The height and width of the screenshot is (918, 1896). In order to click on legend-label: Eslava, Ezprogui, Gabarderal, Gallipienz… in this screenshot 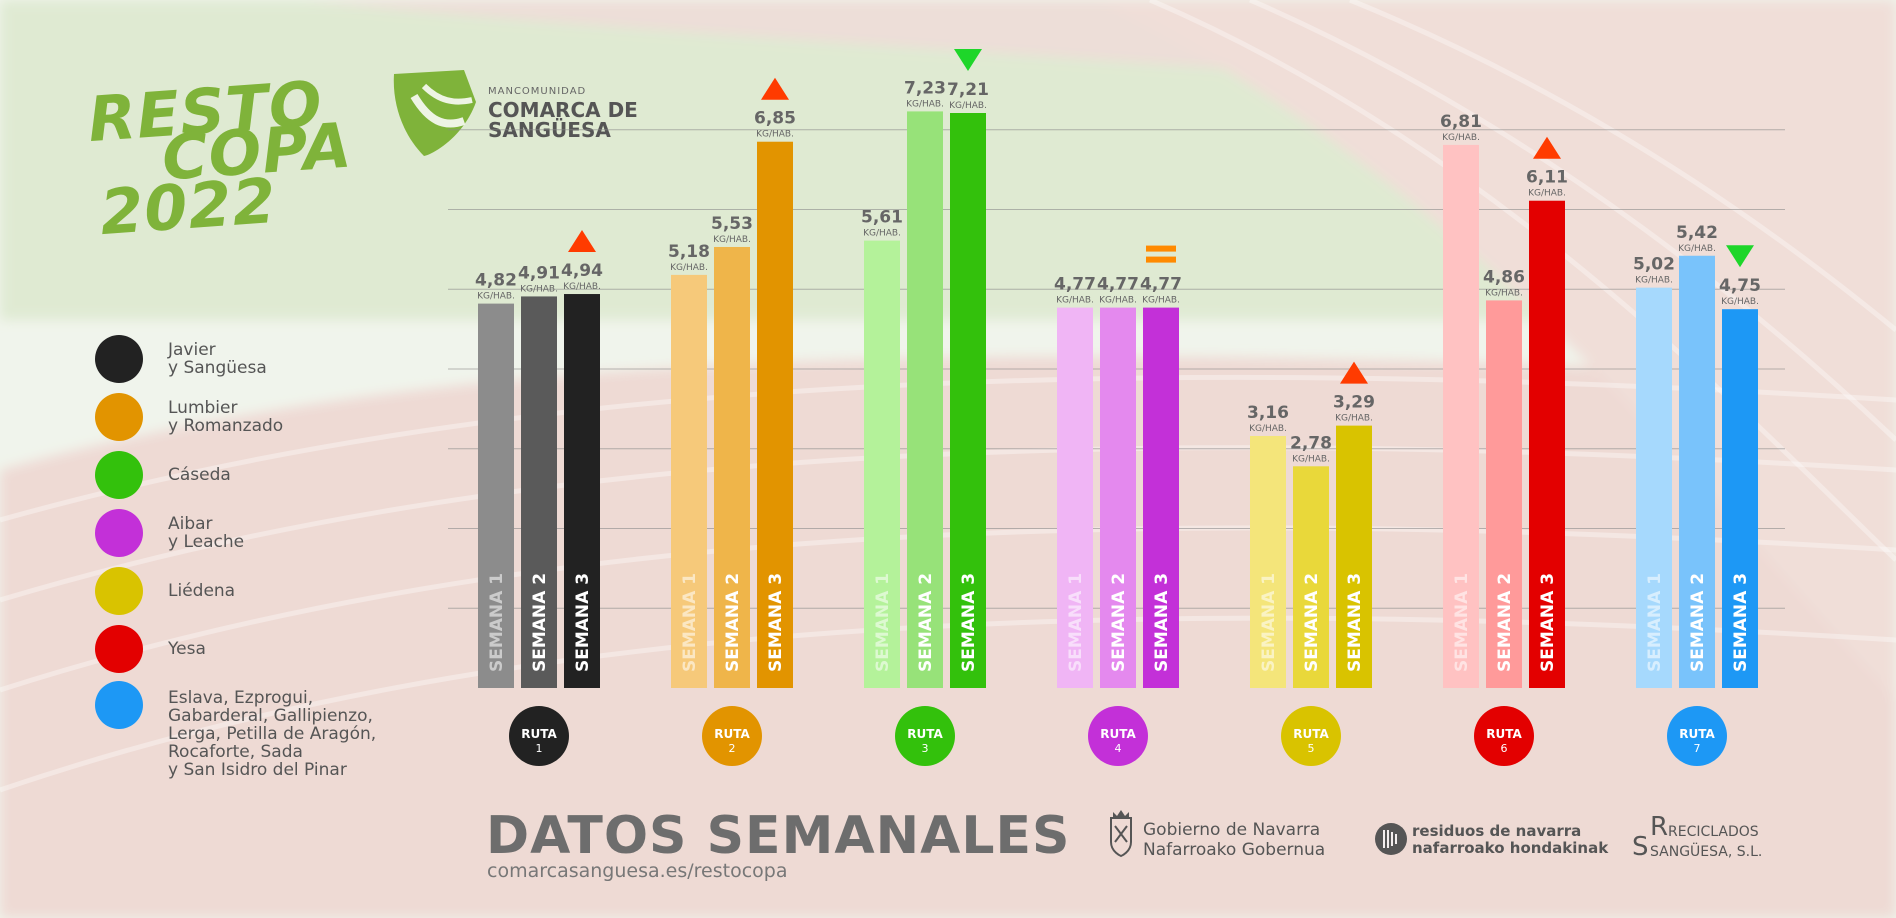, I will do `click(272, 734)`.